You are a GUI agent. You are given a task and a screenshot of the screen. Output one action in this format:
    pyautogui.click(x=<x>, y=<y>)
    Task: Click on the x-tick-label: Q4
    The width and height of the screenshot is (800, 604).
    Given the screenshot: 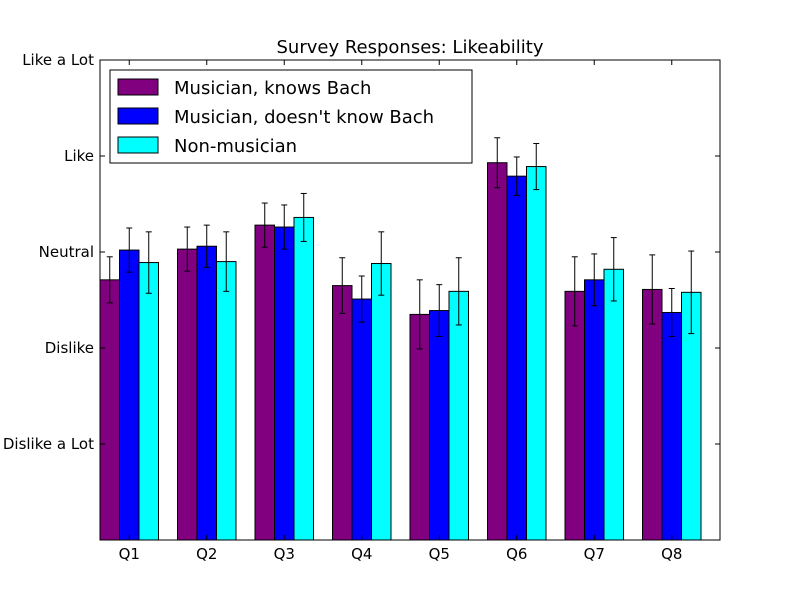 What is the action you would take?
    pyautogui.click(x=361, y=554)
    